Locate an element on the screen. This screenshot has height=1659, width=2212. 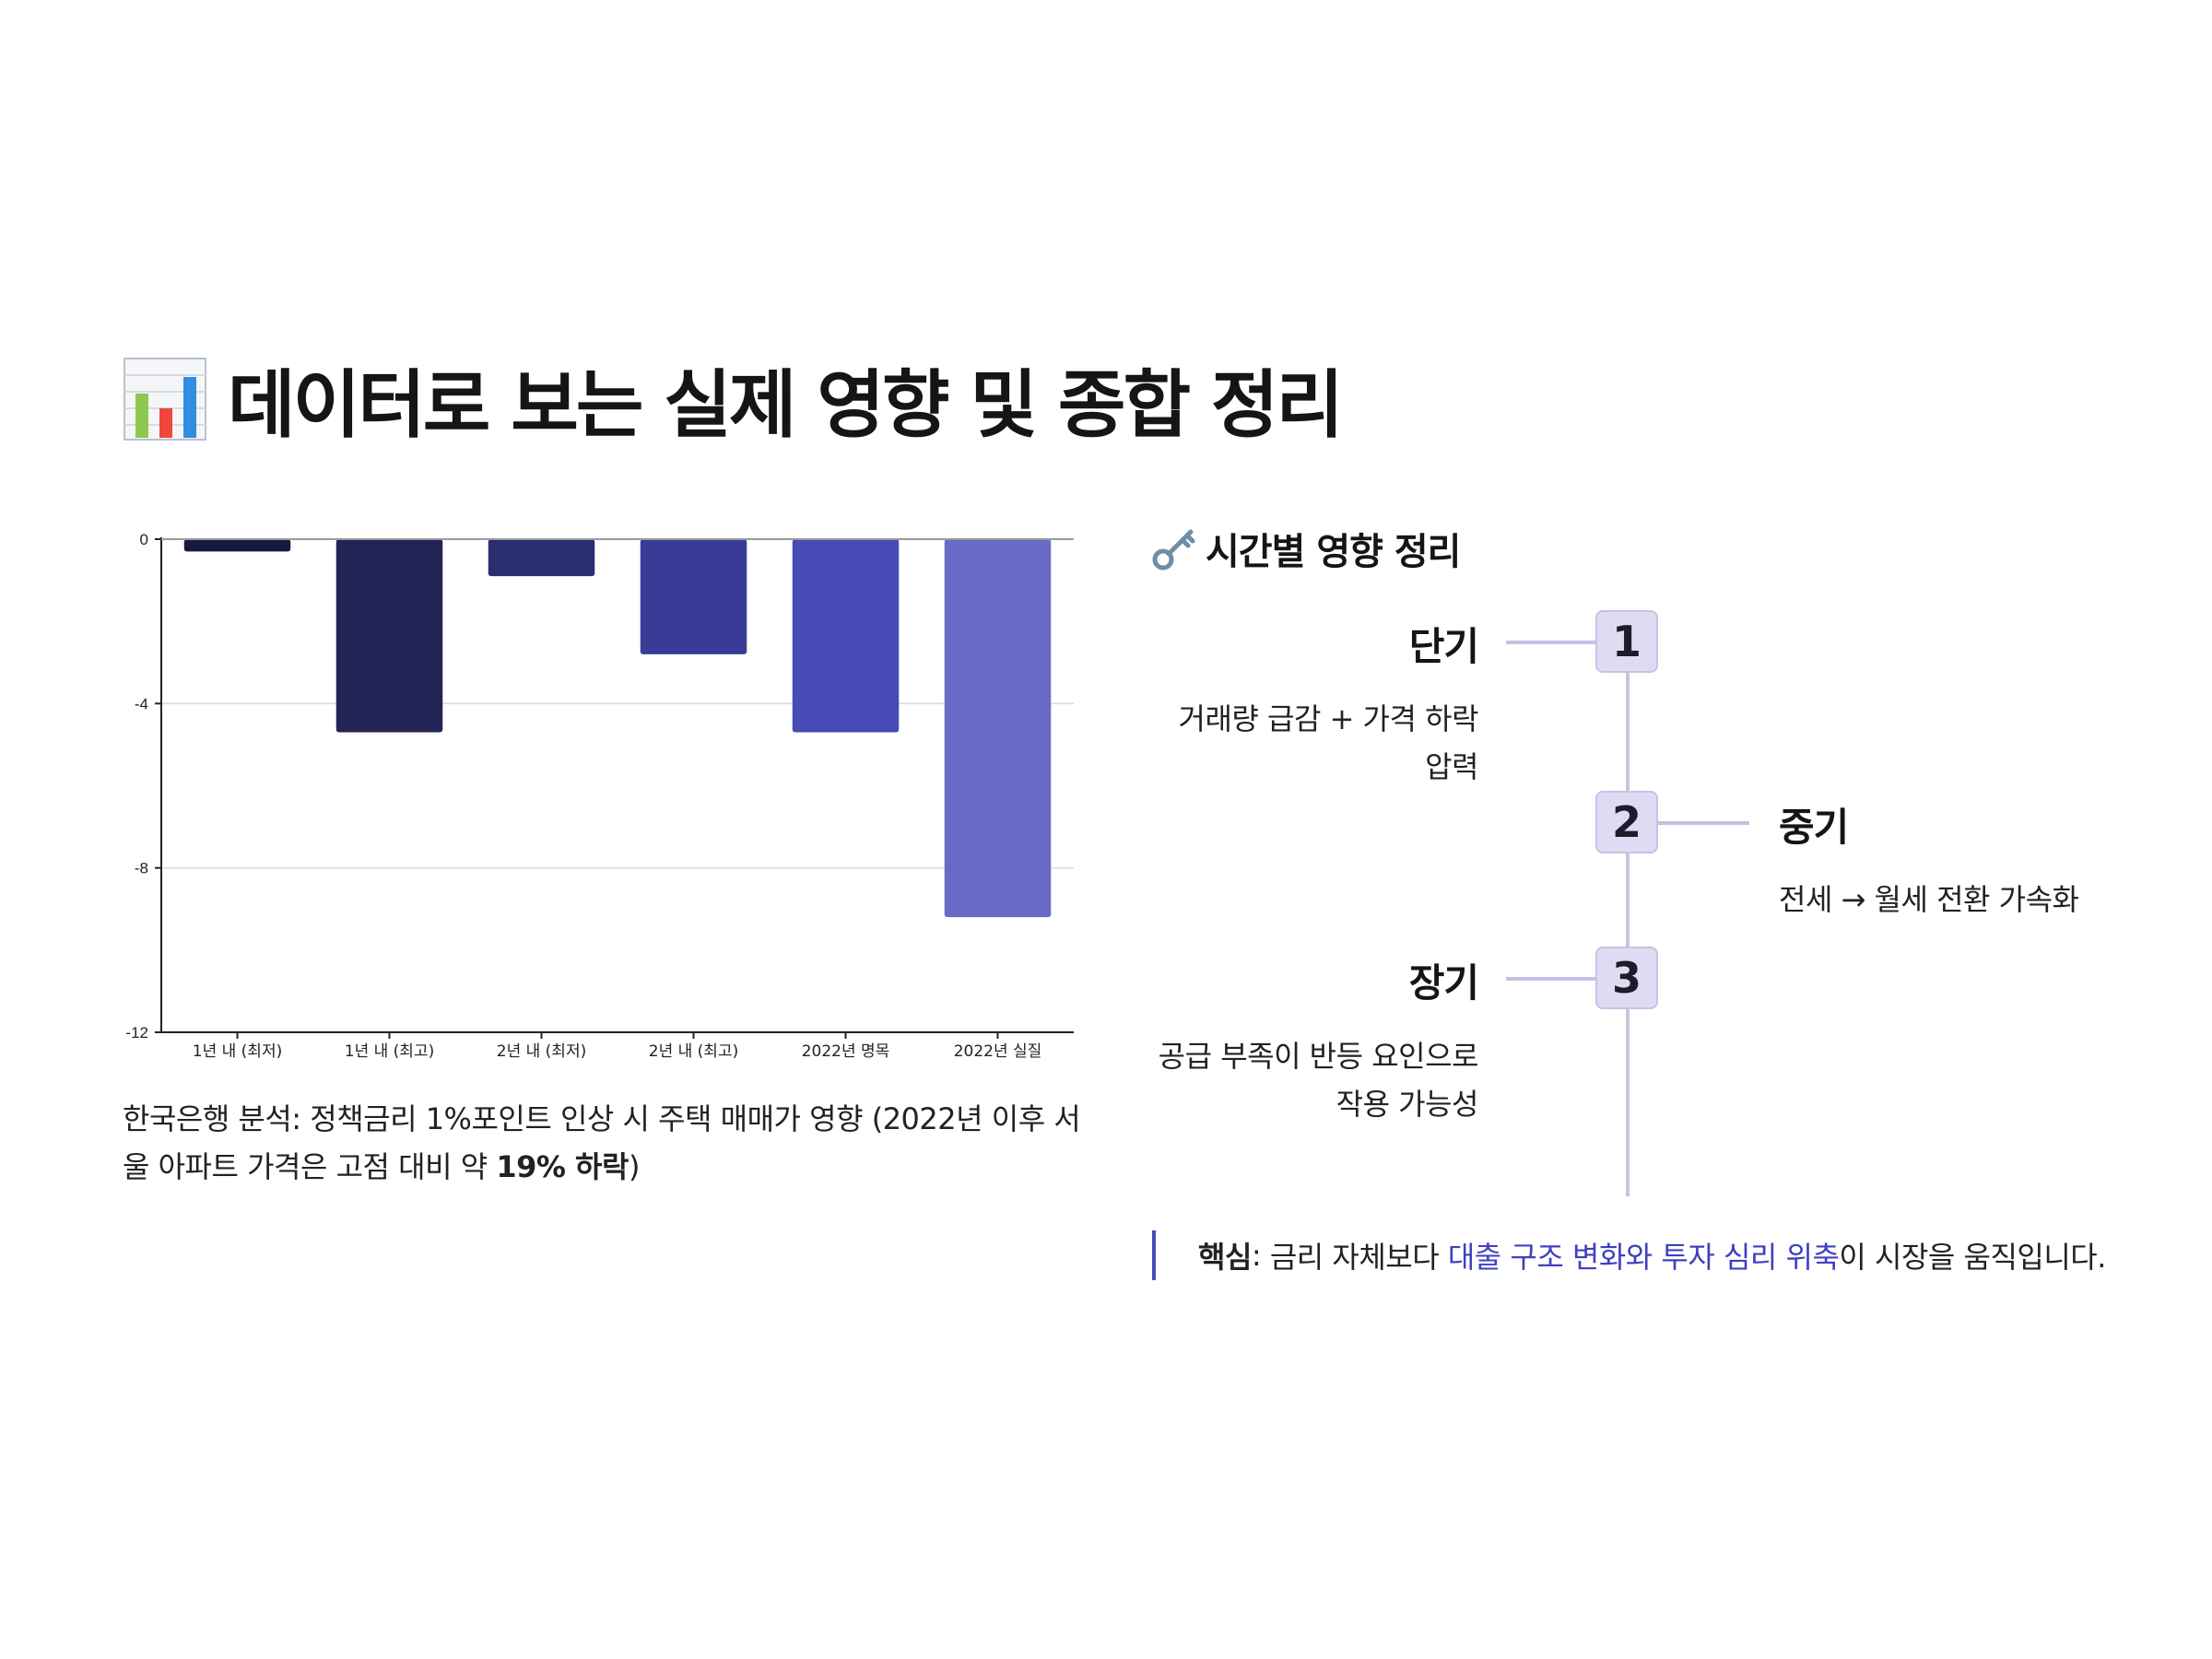
x-tick-label: 2년 내 (최저) is located at coordinates (541, 1051).